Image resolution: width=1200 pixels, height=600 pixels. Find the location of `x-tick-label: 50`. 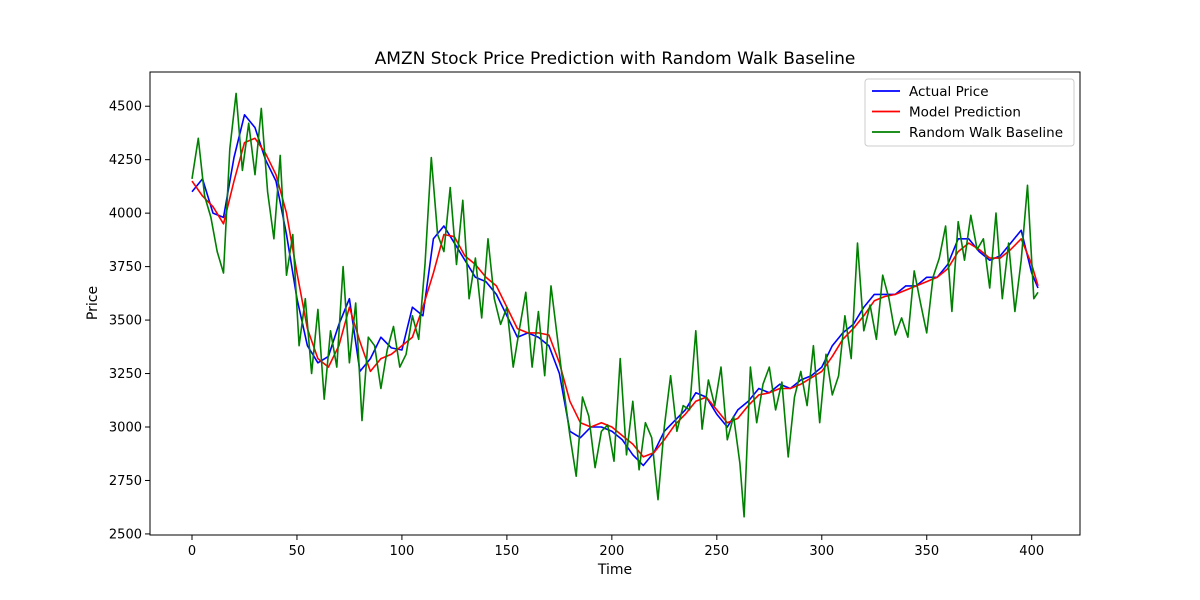

x-tick-label: 50 is located at coordinates (297, 551).